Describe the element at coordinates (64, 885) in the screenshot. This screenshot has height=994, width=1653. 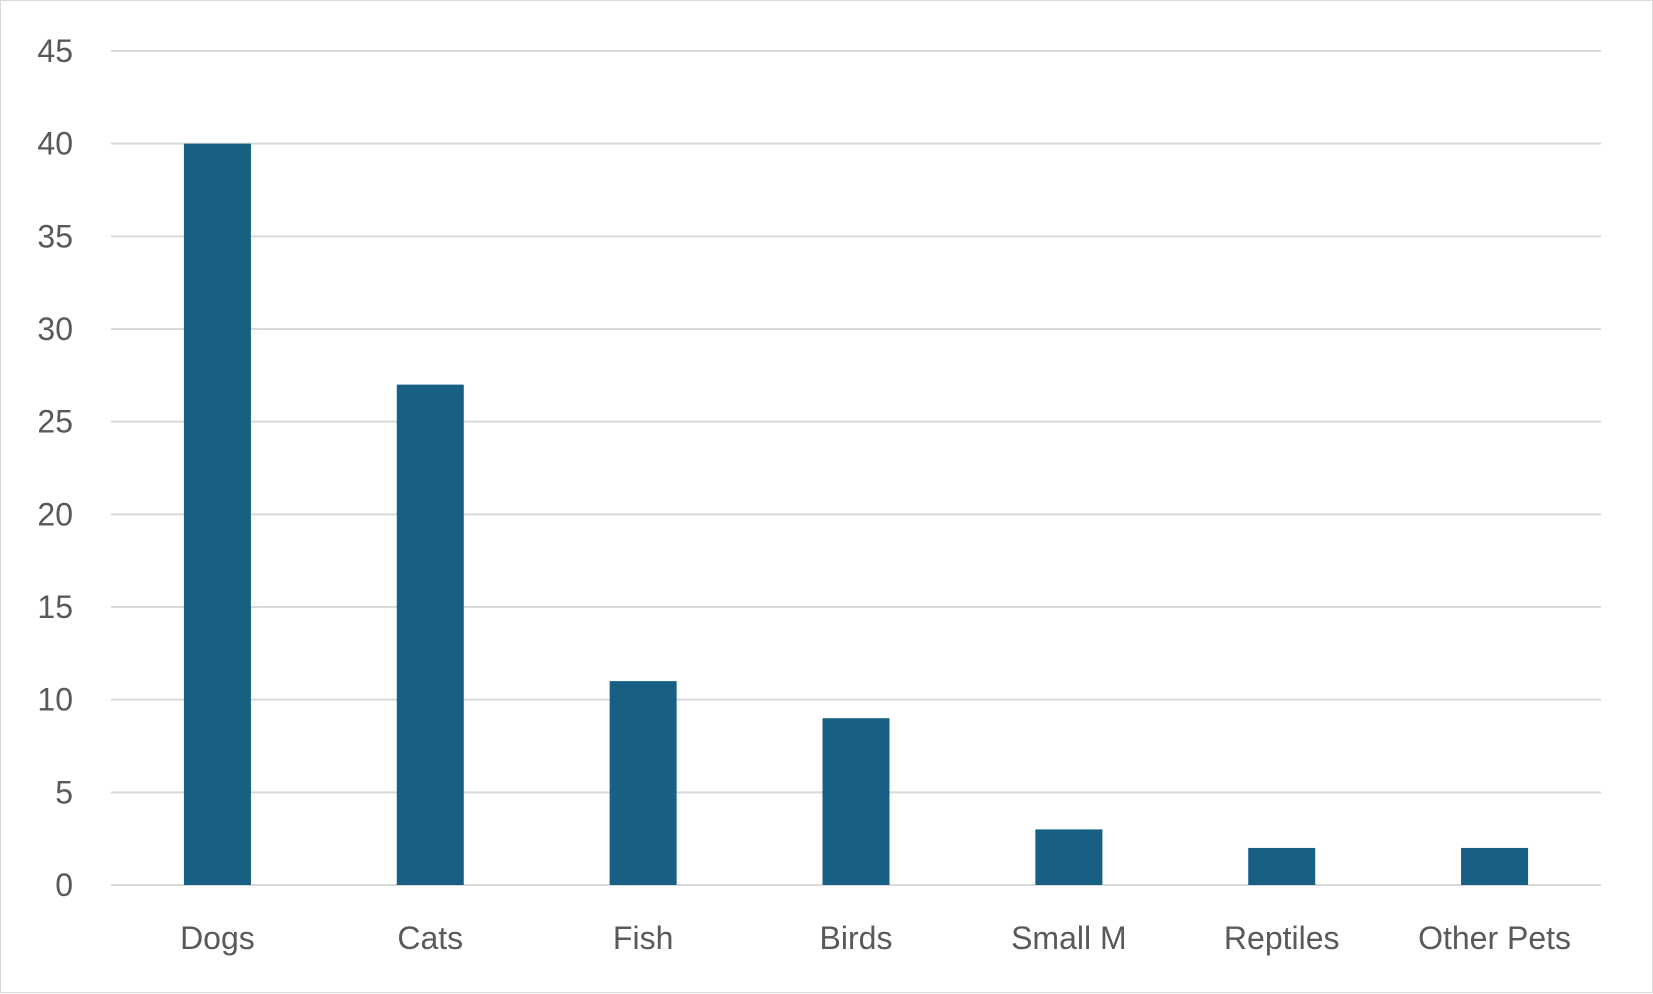
I see `y-tick-label-0: 0` at that location.